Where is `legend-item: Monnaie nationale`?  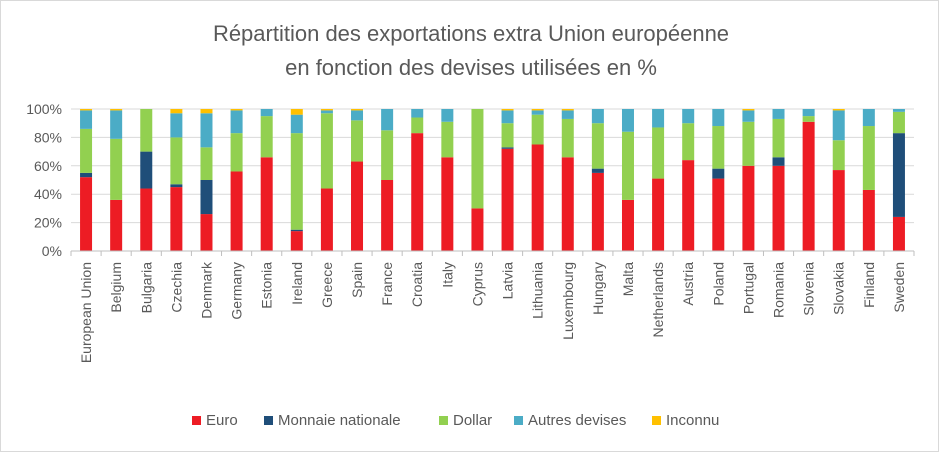
legend-item: Monnaie nationale is located at coordinates (332, 420).